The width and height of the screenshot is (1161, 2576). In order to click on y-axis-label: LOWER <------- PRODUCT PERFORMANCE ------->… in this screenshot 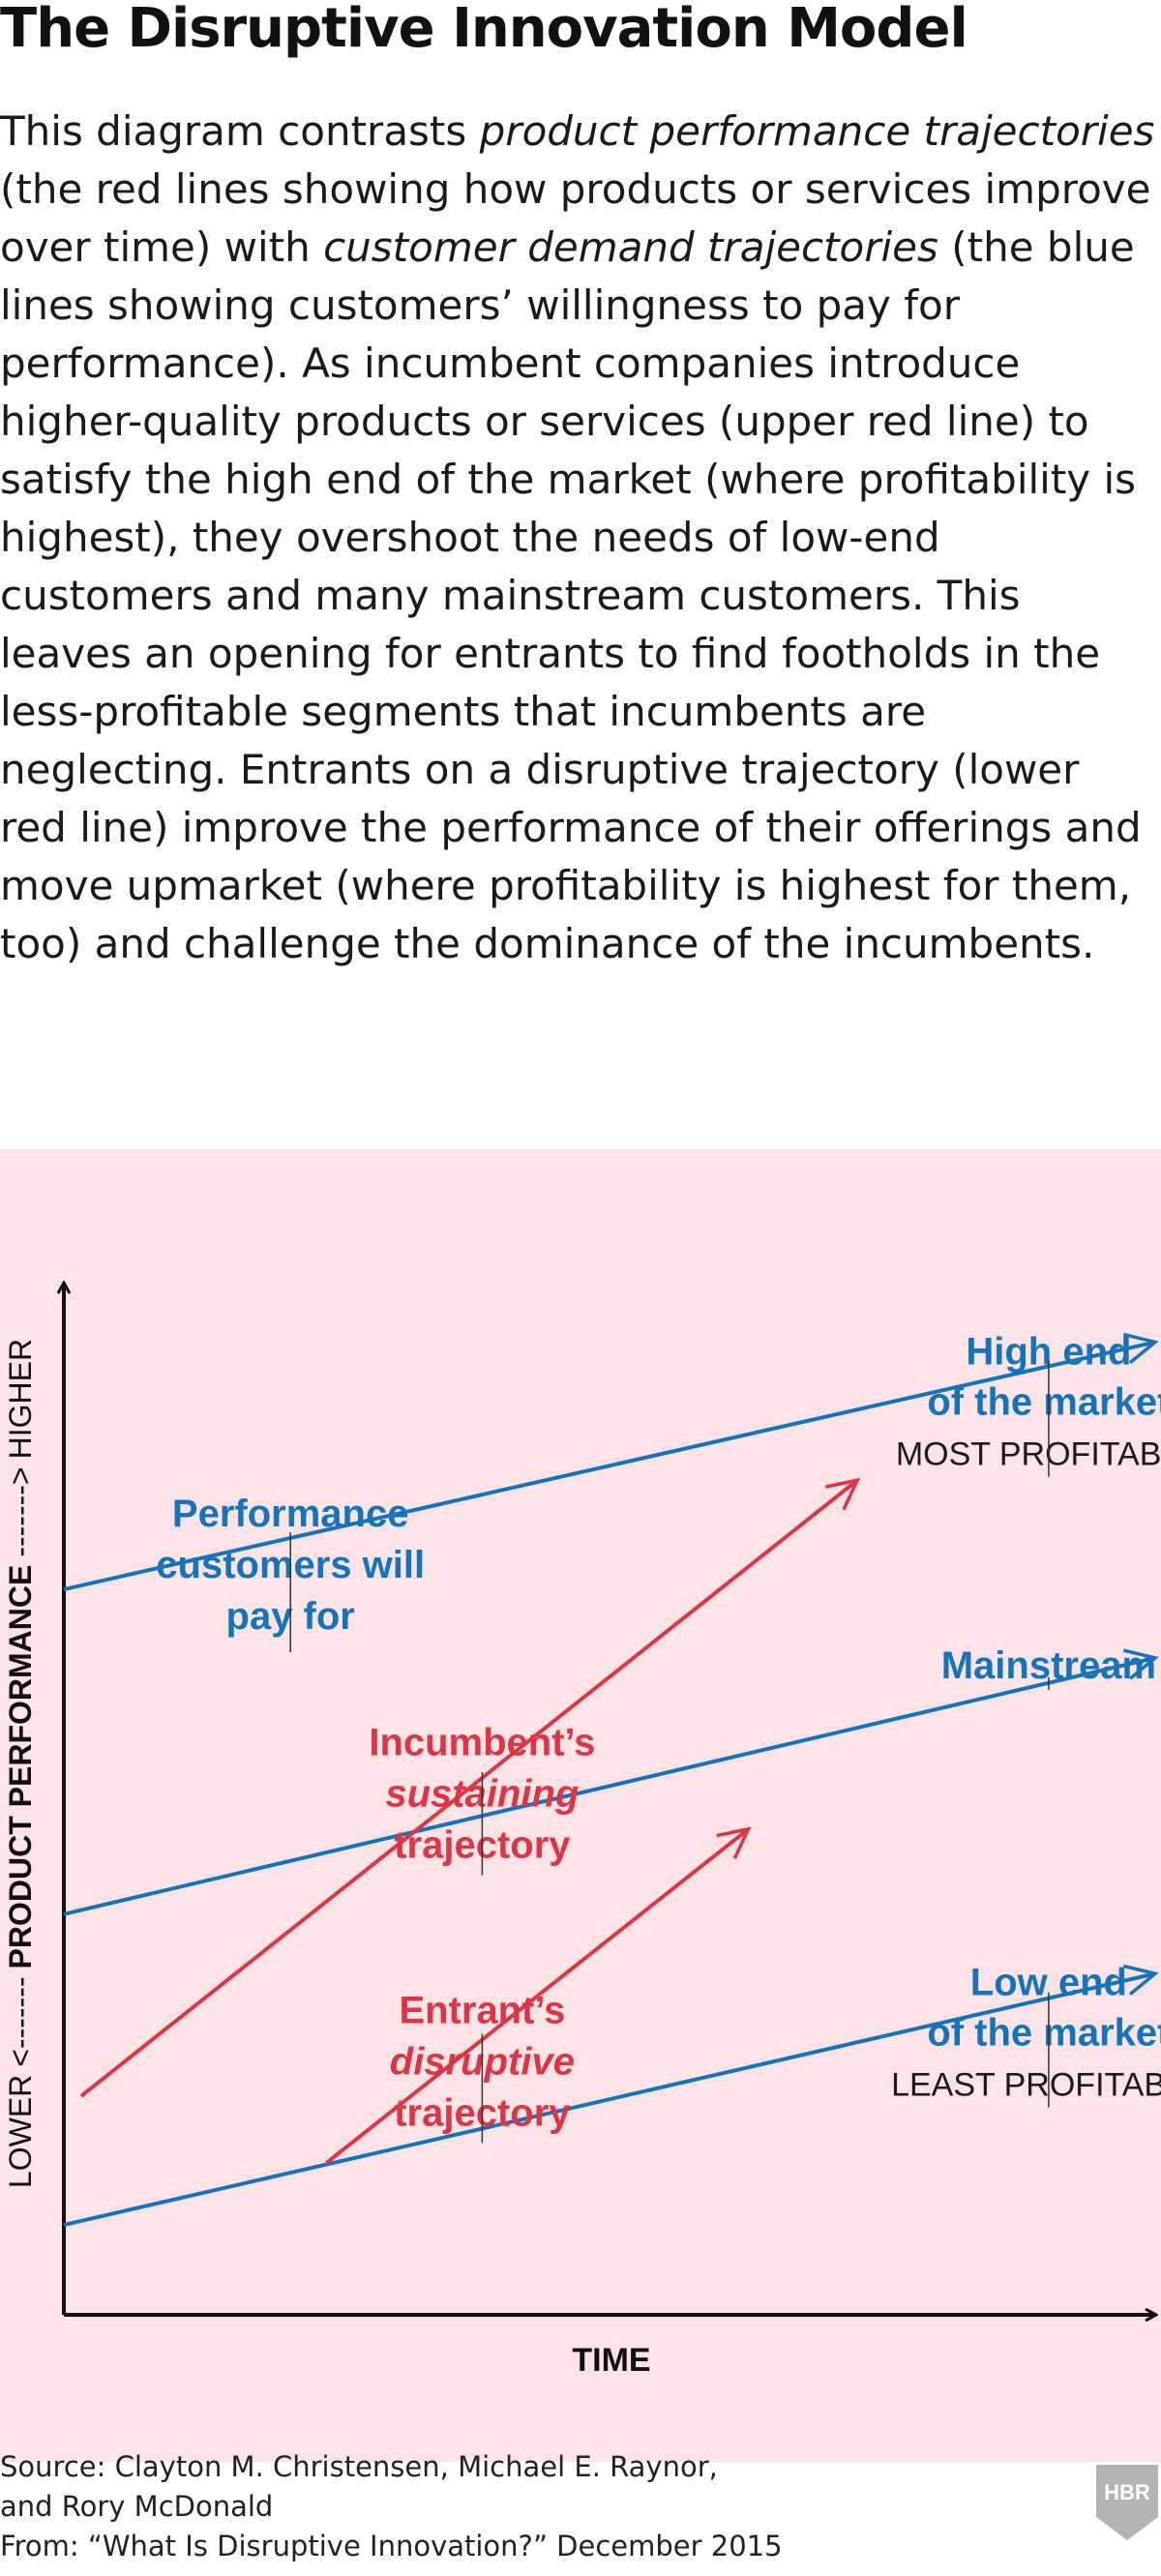, I will do `click(20, 1763)`.